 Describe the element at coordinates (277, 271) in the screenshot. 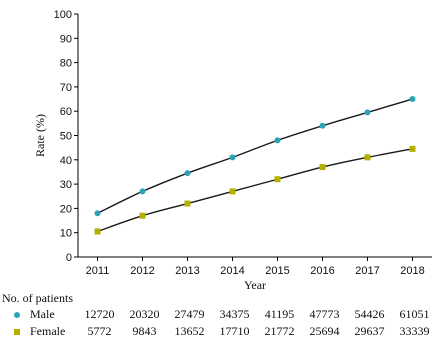

I see `x-tick-label: 2015` at that location.